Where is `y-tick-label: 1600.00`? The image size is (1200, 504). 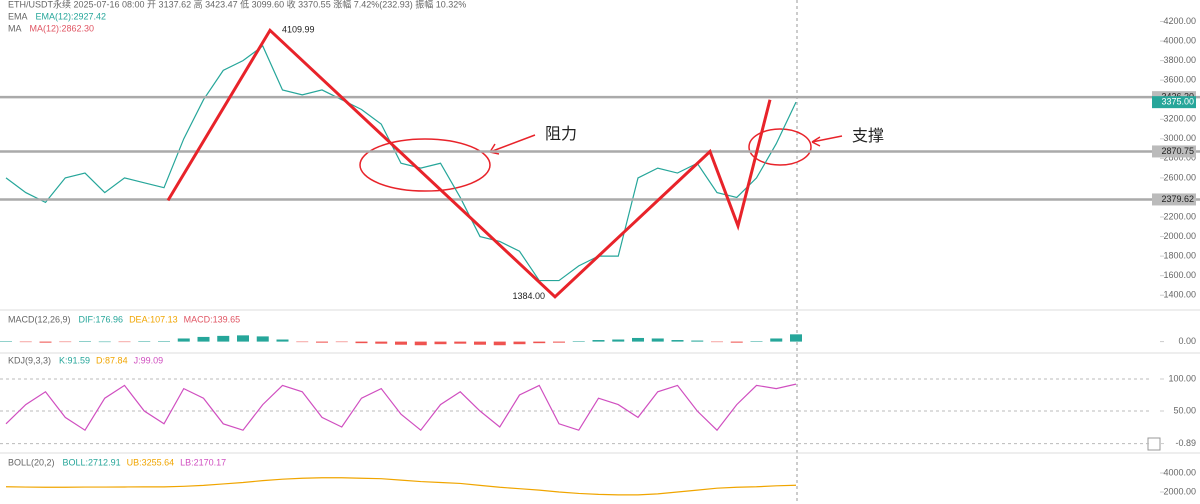
y-tick-label: 1600.00 is located at coordinates (1179, 275).